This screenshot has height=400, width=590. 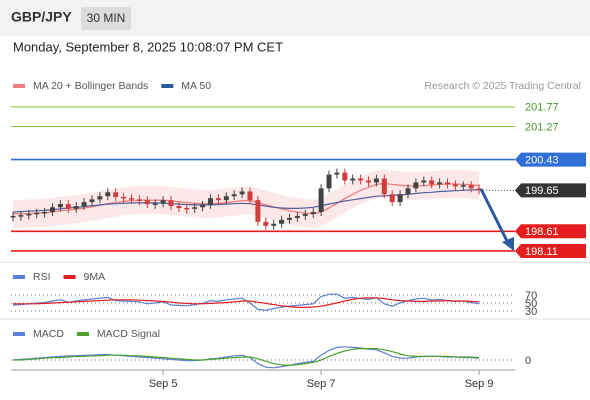 I want to click on y-tick-label: 70, so click(x=531, y=296).